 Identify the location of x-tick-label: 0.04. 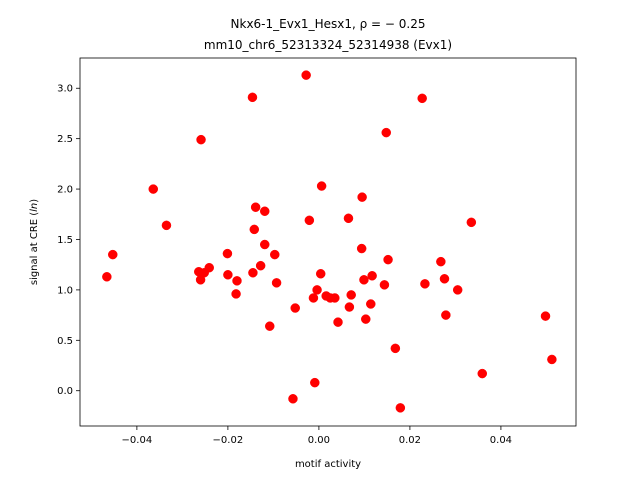
(501, 440).